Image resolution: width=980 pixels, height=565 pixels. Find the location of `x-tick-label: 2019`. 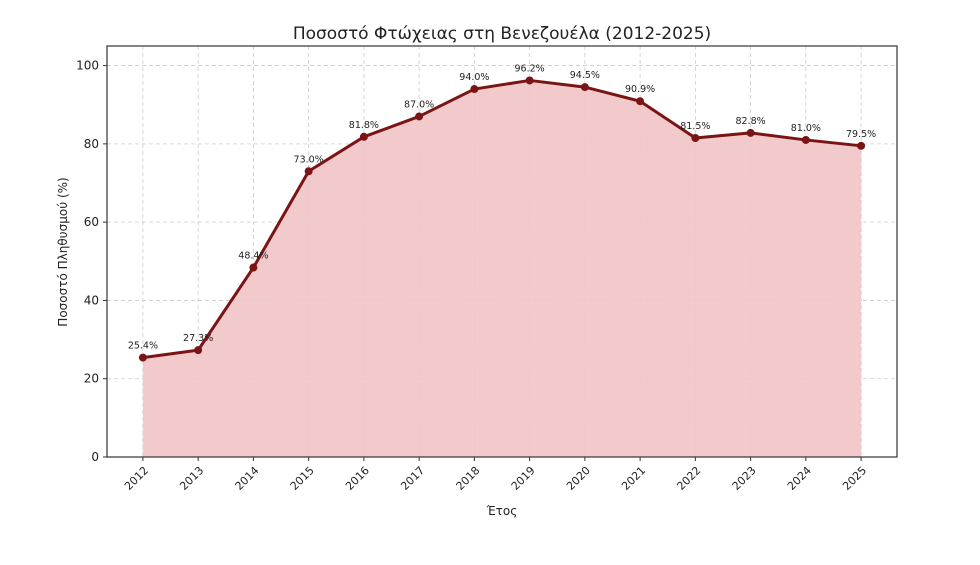

x-tick-label: 2019 is located at coordinates (523, 478).